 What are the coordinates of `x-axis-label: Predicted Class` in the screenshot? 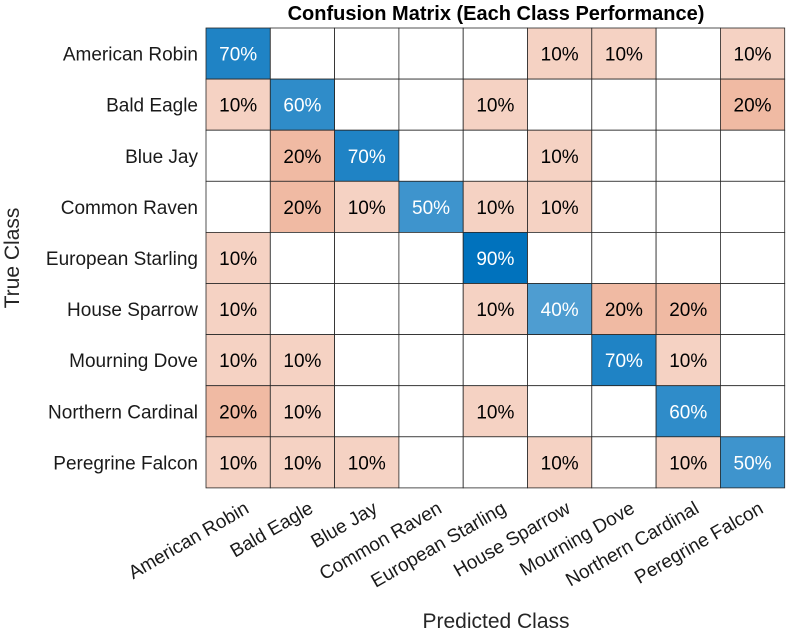 It's located at (495, 621).